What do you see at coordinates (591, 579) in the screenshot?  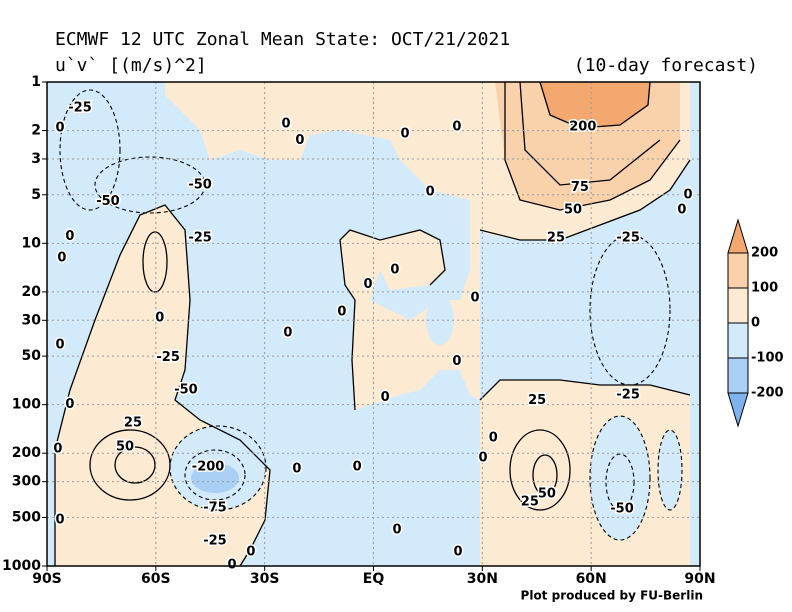 I see `x-tick-label: 60N` at bounding box center [591, 579].